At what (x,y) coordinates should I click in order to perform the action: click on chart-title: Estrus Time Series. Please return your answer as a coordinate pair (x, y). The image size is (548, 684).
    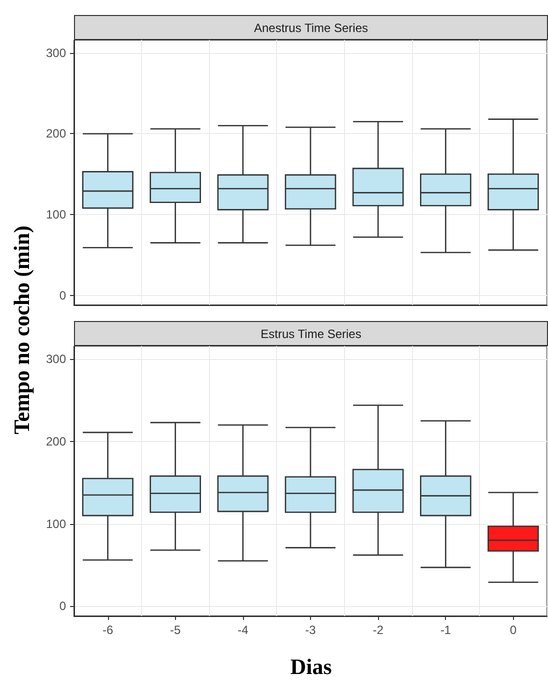
    Looking at the image, I should click on (311, 333).